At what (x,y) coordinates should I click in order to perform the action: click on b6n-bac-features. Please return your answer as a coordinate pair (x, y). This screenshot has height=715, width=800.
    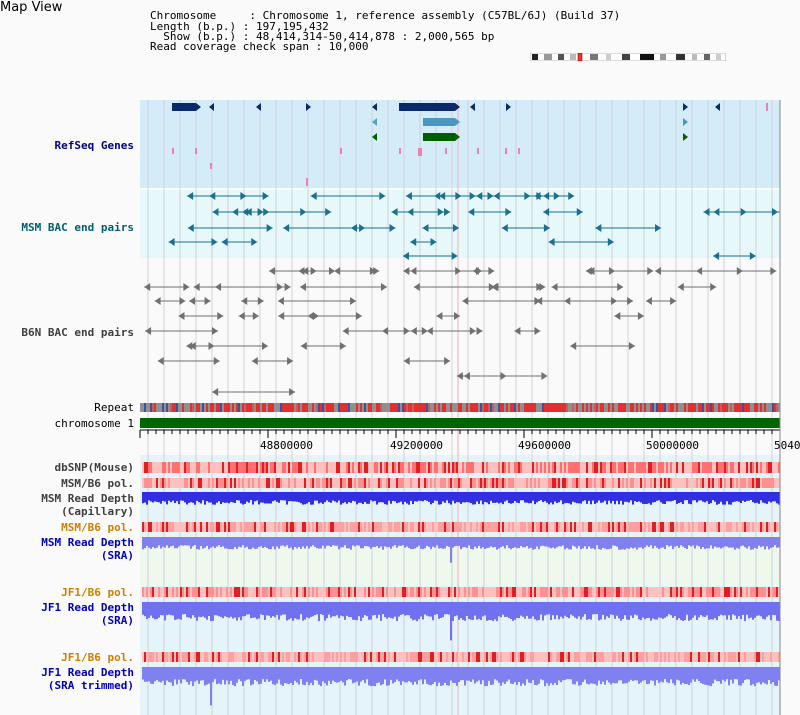
    Looking at the image, I should click on (460, 331).